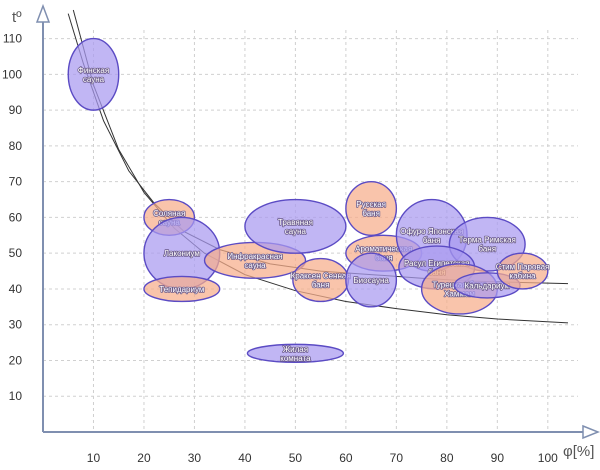 The width and height of the screenshot is (600, 470). Describe the element at coordinates (12, 39) in the screenshot. I see `y-tick-label: 110` at that location.